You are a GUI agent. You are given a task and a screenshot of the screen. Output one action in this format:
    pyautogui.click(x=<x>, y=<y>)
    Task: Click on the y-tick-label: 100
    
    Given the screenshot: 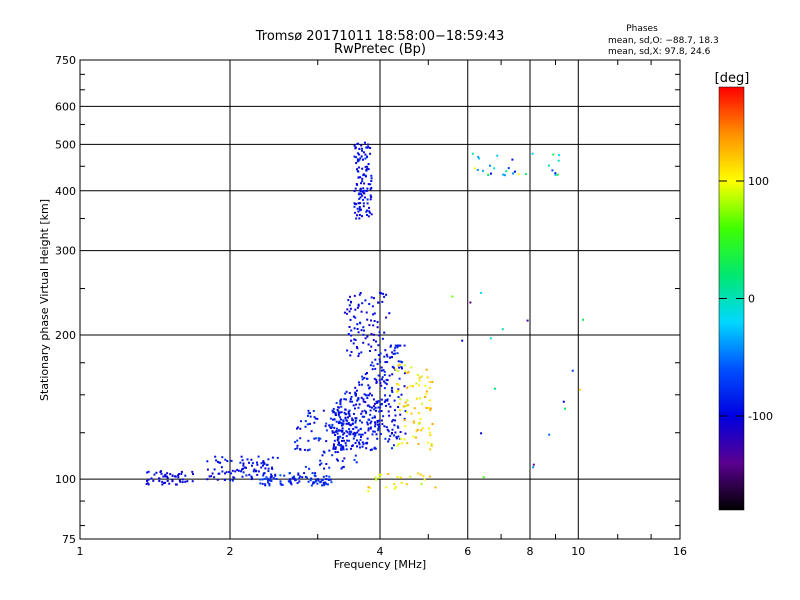 What is the action you would take?
    pyautogui.click(x=65, y=479)
    